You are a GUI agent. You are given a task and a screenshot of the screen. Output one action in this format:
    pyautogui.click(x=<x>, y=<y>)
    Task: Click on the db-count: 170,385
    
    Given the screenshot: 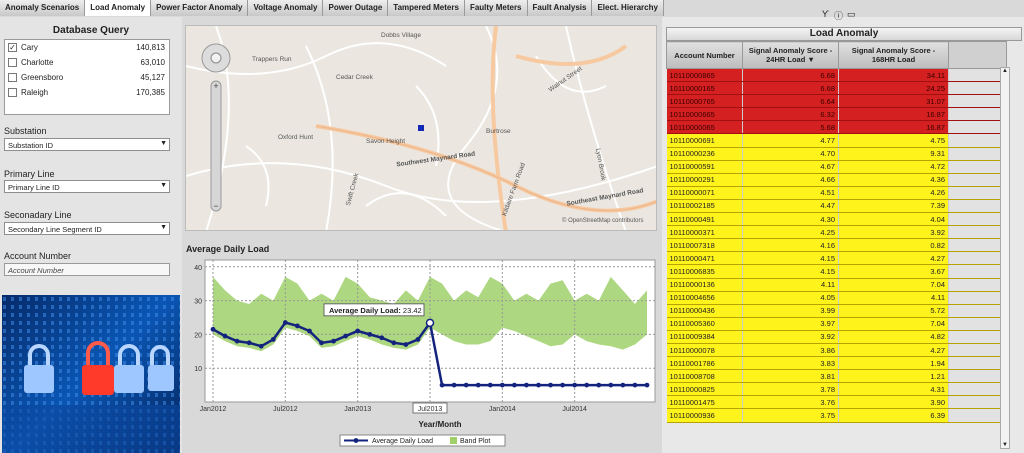 What is the action you would take?
    pyautogui.click(x=150, y=92)
    